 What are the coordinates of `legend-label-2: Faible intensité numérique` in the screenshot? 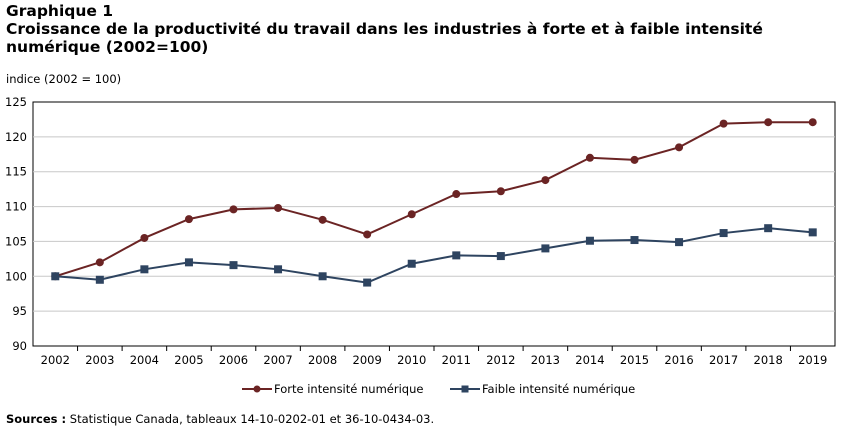 It's located at (558, 389).